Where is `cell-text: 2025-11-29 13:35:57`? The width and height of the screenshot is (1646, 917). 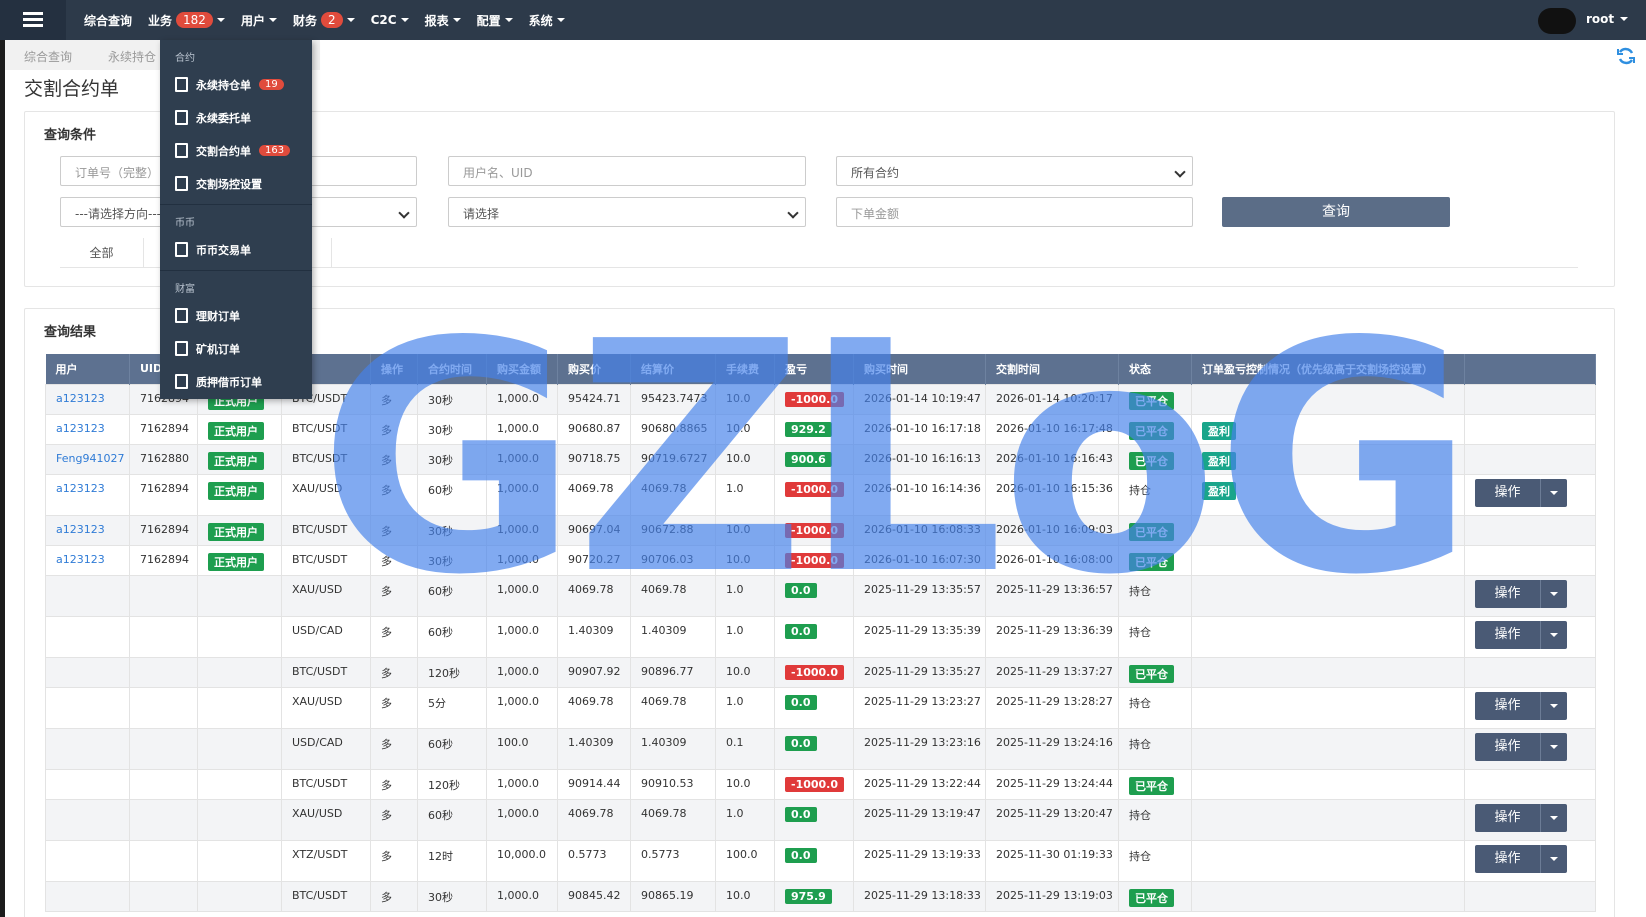 cell-text: 2025-11-29 13:35:57 is located at coordinates (922, 589).